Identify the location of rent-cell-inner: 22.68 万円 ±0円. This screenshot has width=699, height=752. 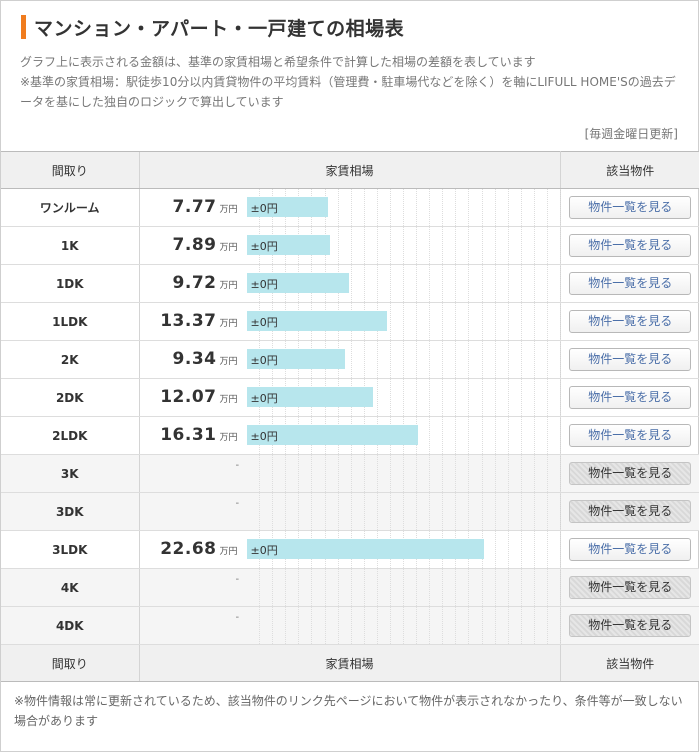
(350, 549).